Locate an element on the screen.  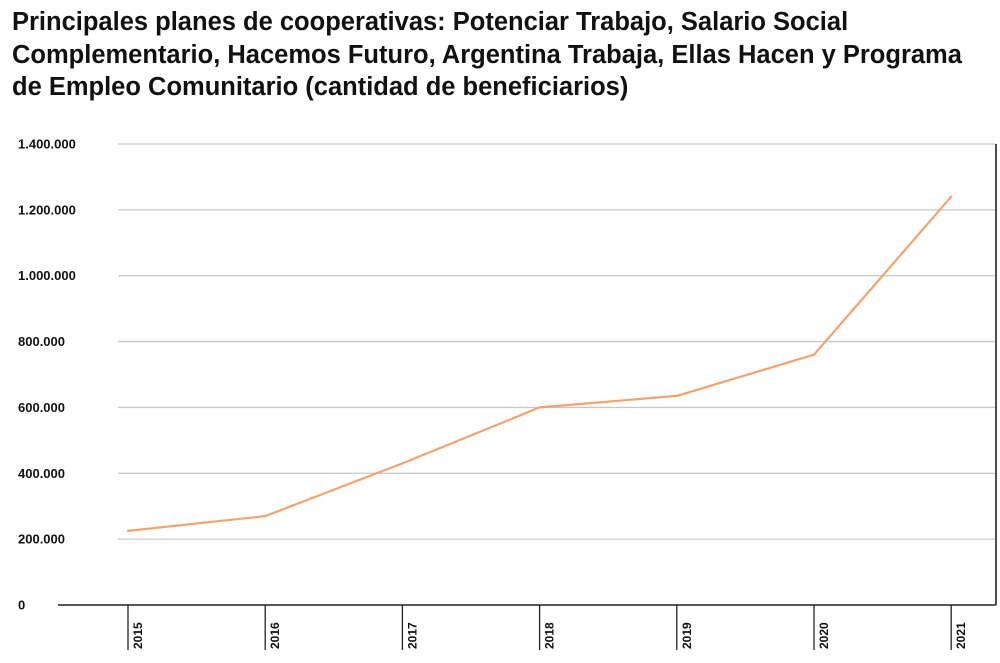
x-tick-label: 2016 is located at coordinates (275, 635).